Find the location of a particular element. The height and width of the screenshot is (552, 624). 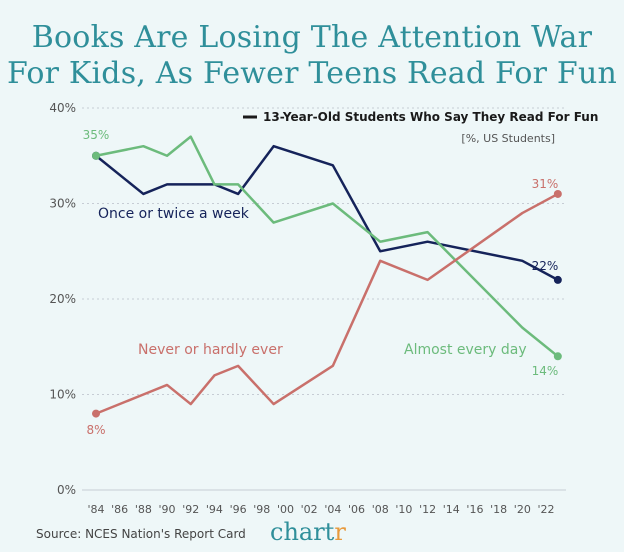

data-label: 35% is located at coordinates (96, 135).